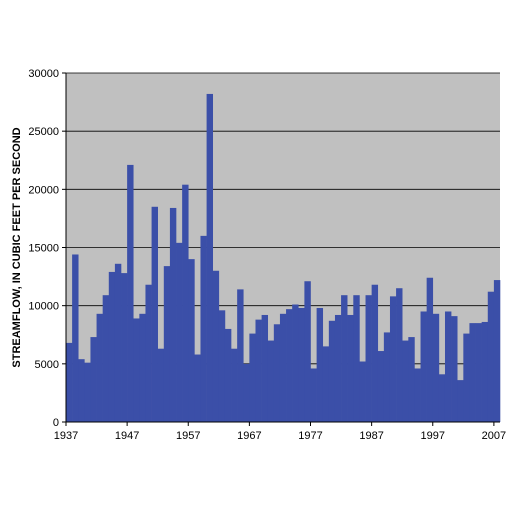  Describe the element at coordinates (283, 367) in the screenshot. I see `bar-1972` at that location.